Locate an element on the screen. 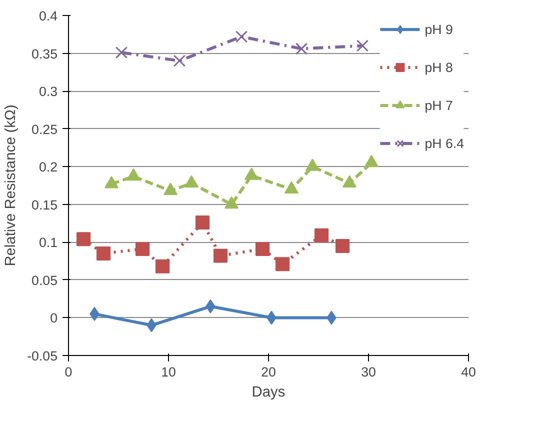  y-tick-label: 0.15 is located at coordinates (45, 204).